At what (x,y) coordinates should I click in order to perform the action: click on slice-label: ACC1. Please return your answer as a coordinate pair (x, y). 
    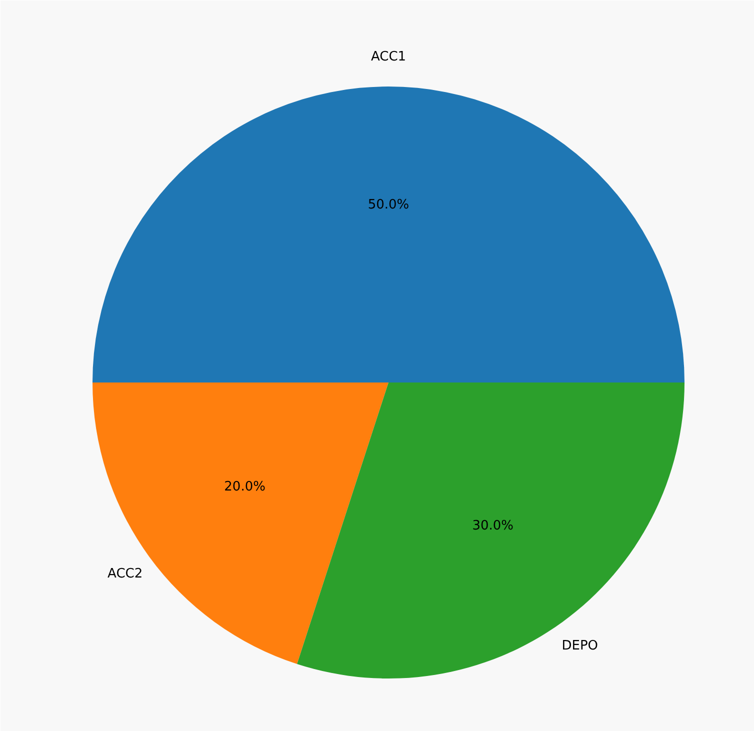
    Looking at the image, I should click on (388, 56).